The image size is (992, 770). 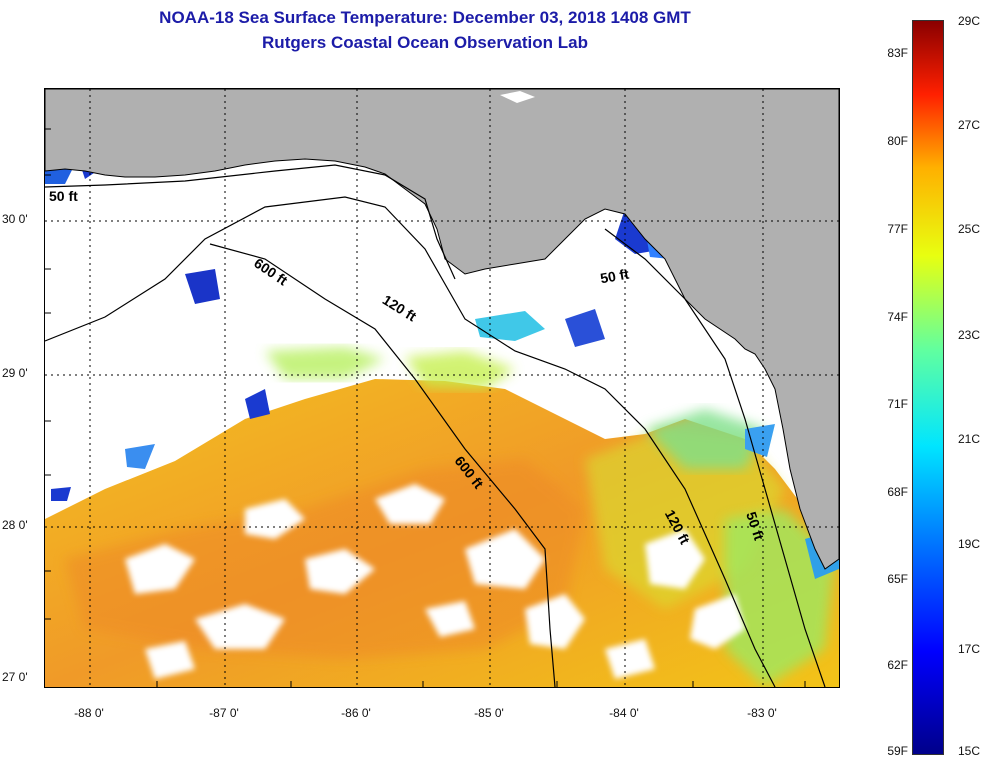 I want to click on lon-label: -83 0', so click(x=762, y=713).